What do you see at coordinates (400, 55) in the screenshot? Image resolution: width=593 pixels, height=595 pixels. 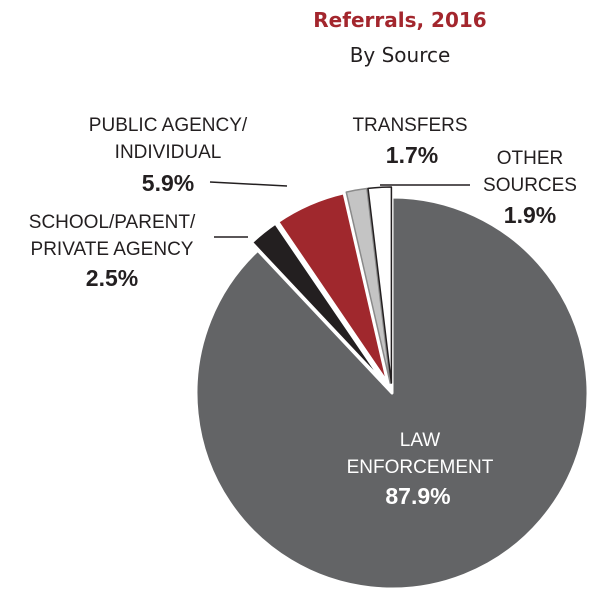 I see `chart-subtitle: By Source` at bounding box center [400, 55].